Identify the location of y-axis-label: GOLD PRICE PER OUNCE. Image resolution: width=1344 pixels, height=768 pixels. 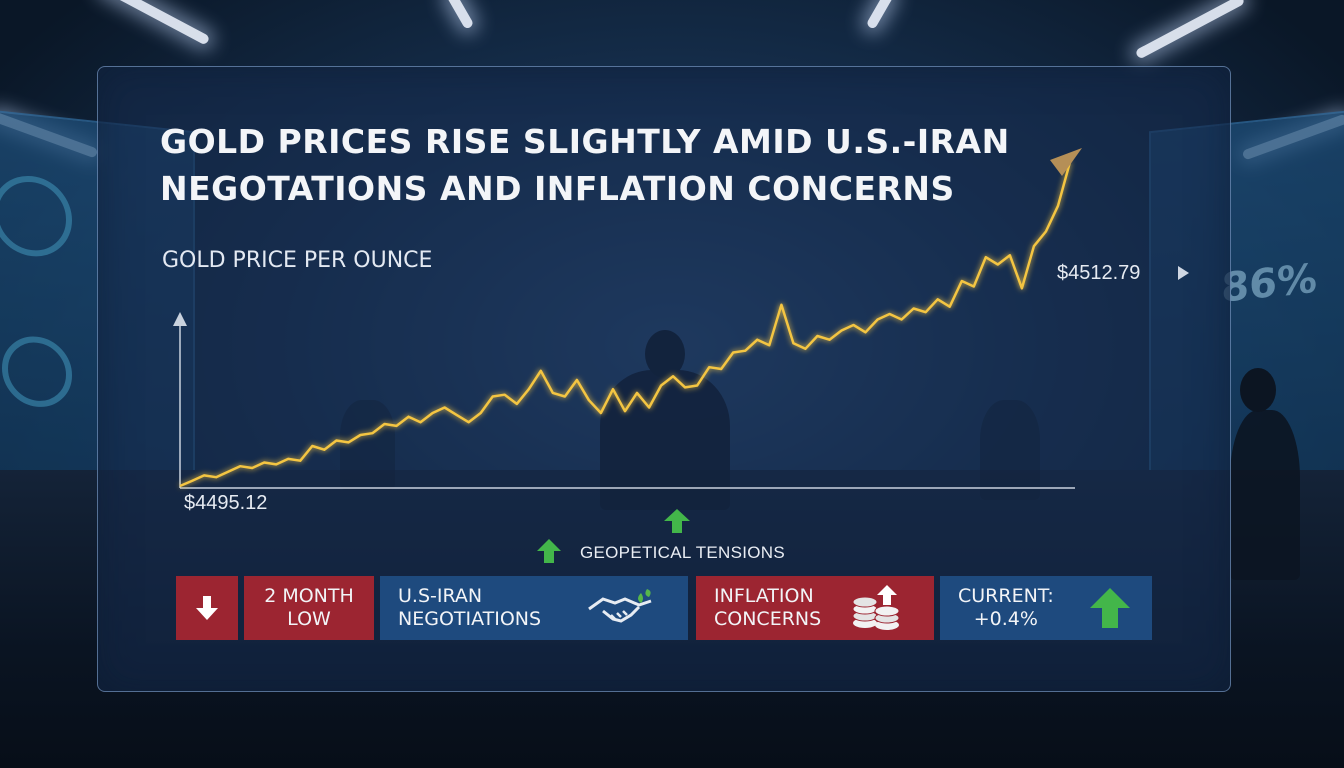
(297, 260).